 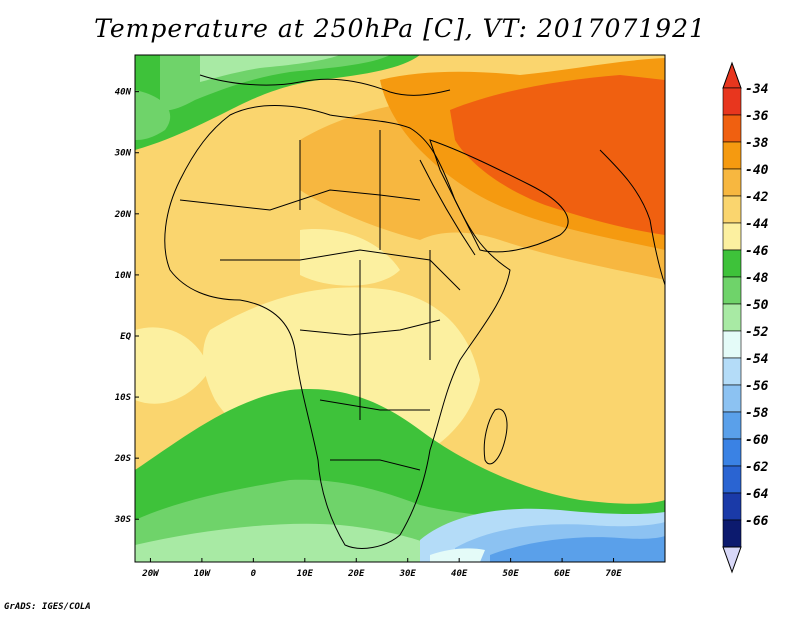 I want to click on lat-label: 20N, so click(x=123, y=215).